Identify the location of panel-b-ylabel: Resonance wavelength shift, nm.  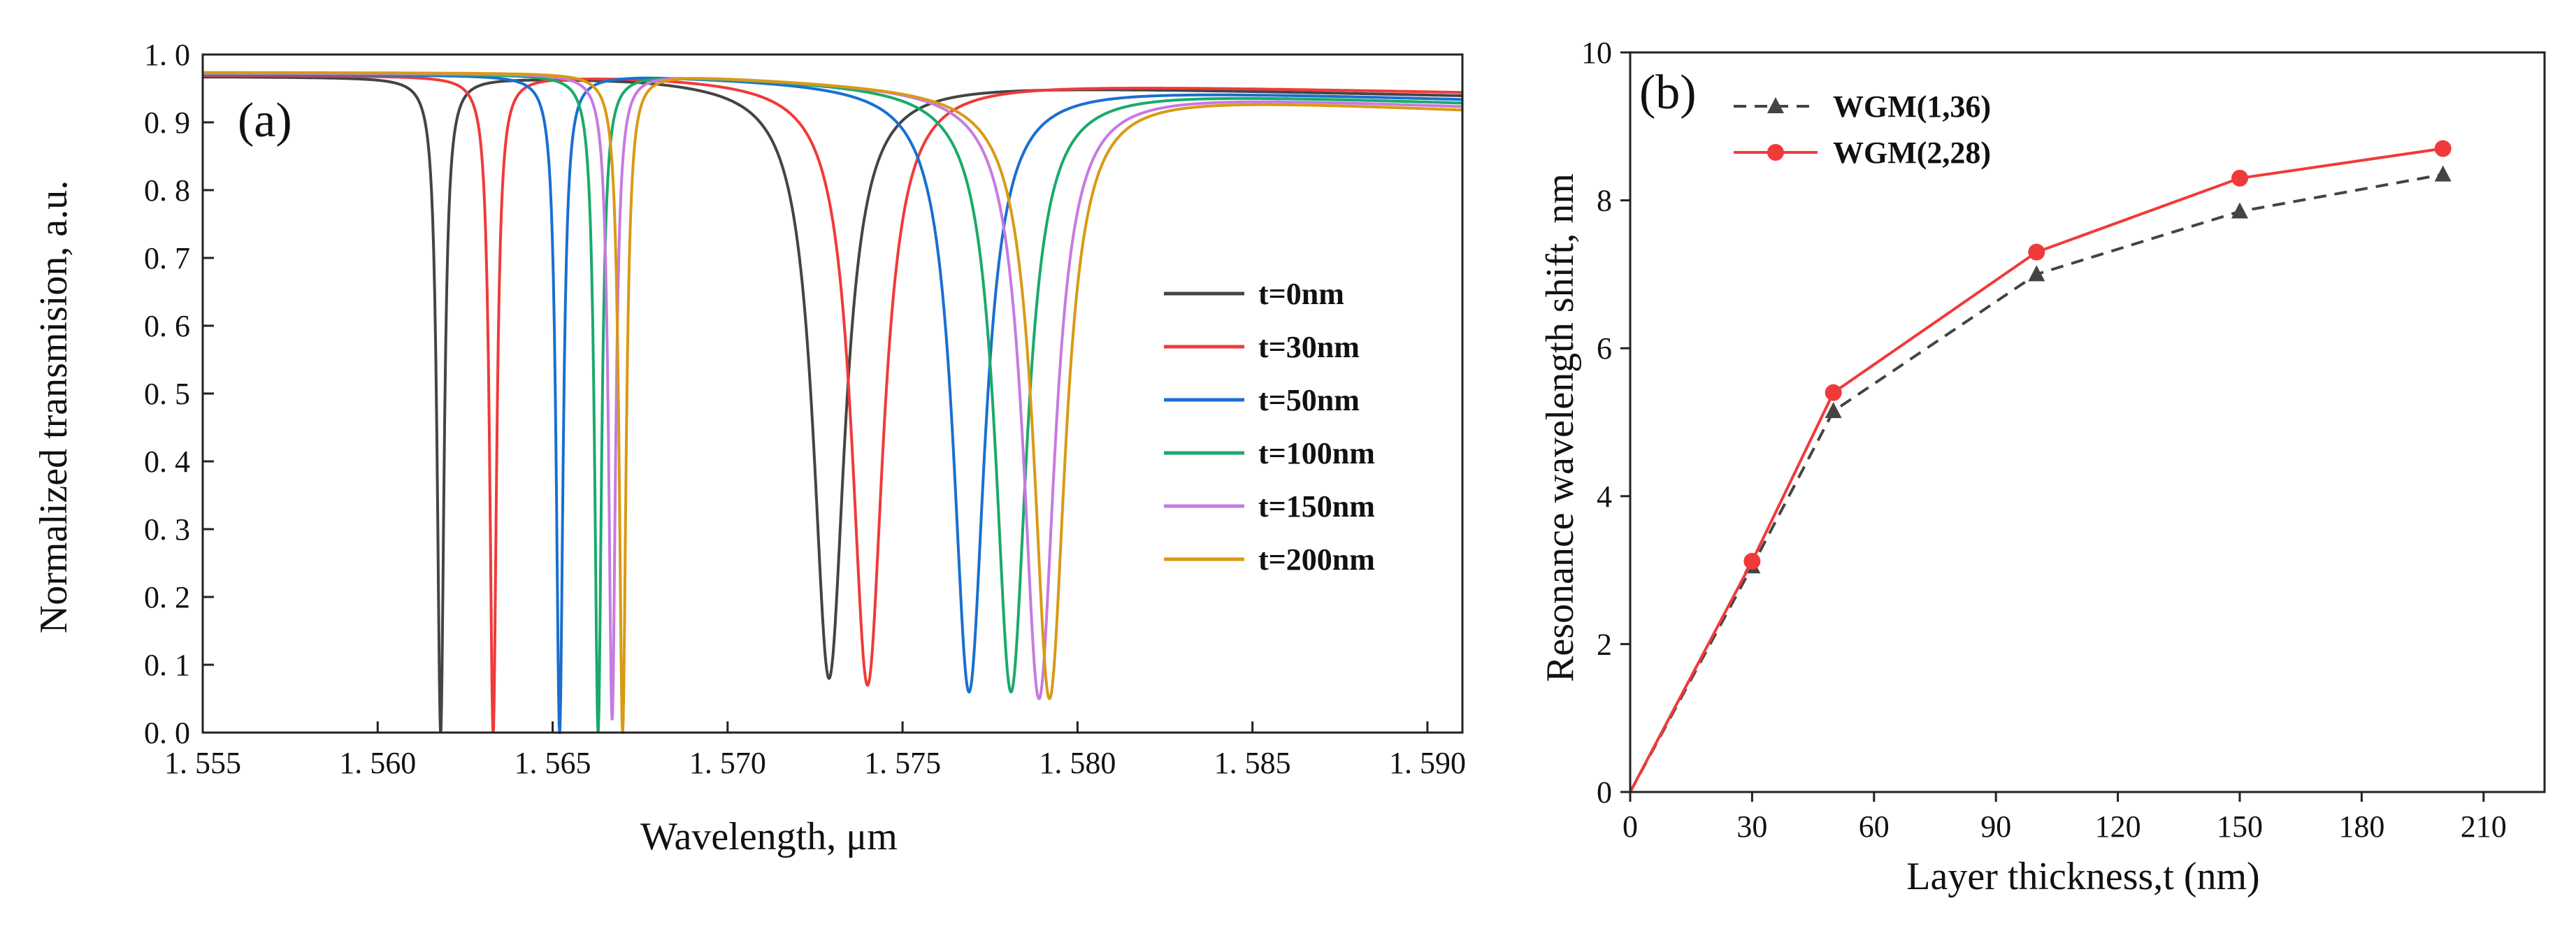
(1560, 427).